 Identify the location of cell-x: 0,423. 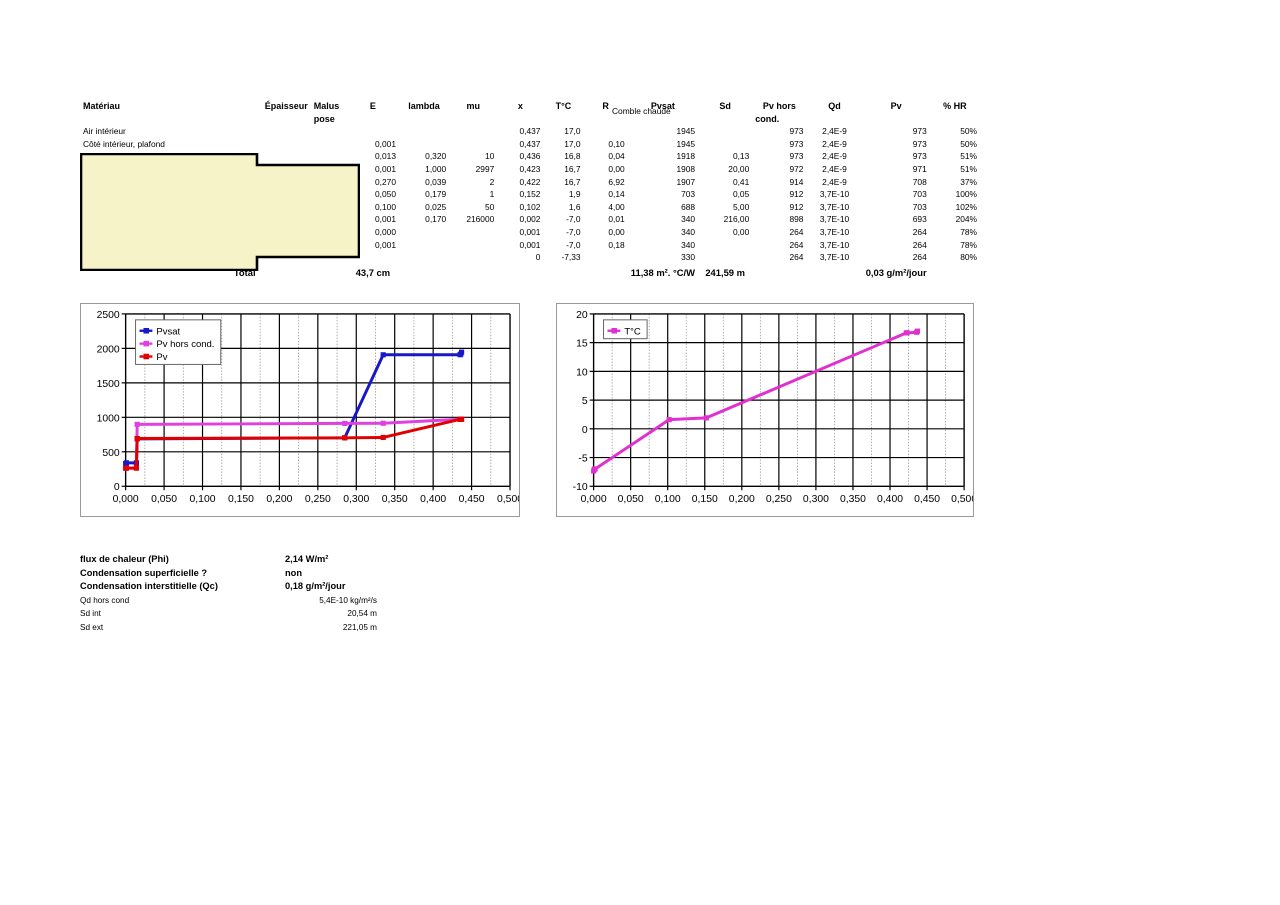
(530, 168).